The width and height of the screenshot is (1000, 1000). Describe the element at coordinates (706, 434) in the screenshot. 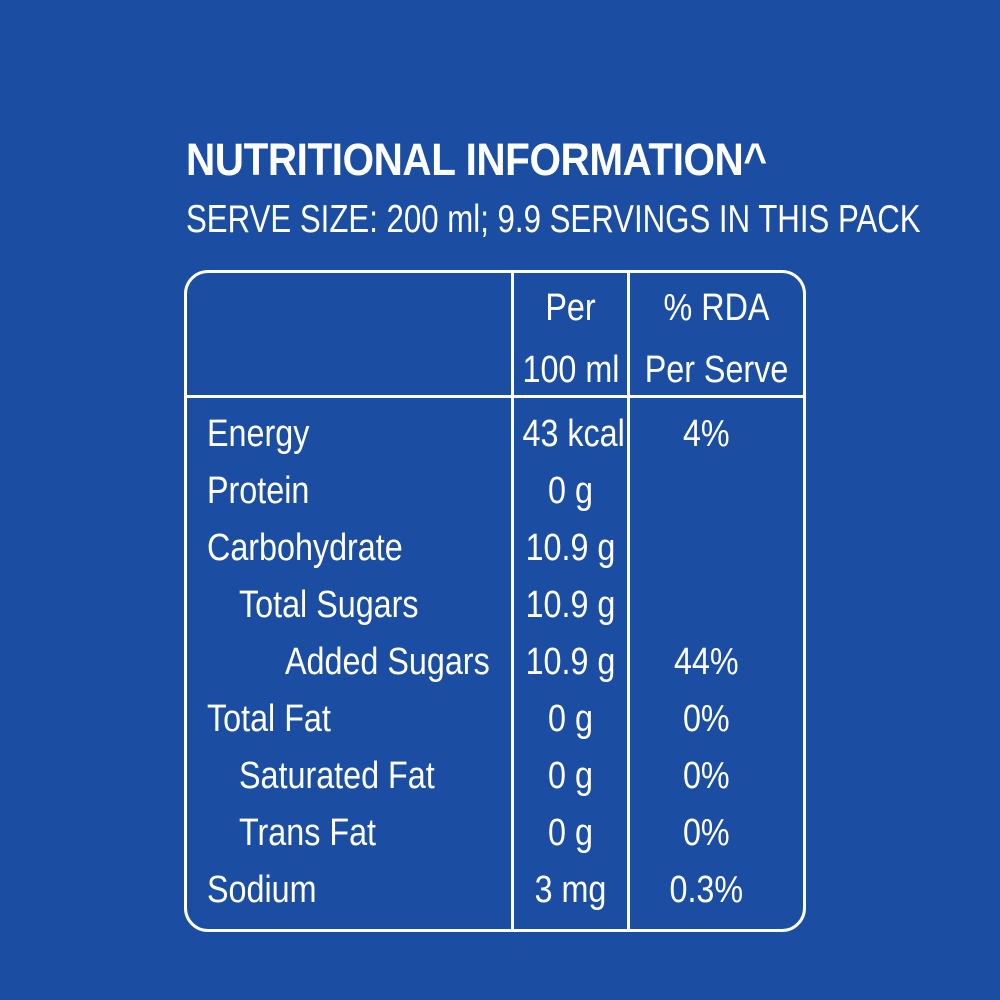

I see `nutrient-rda: 4%` at that location.